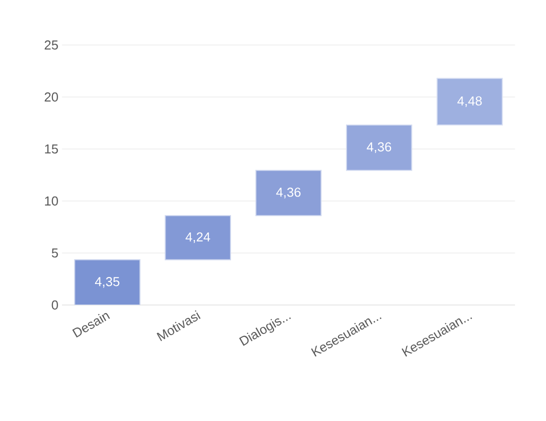  Describe the element at coordinates (51, 149) in the screenshot. I see `y-tick-label: 15` at that location.